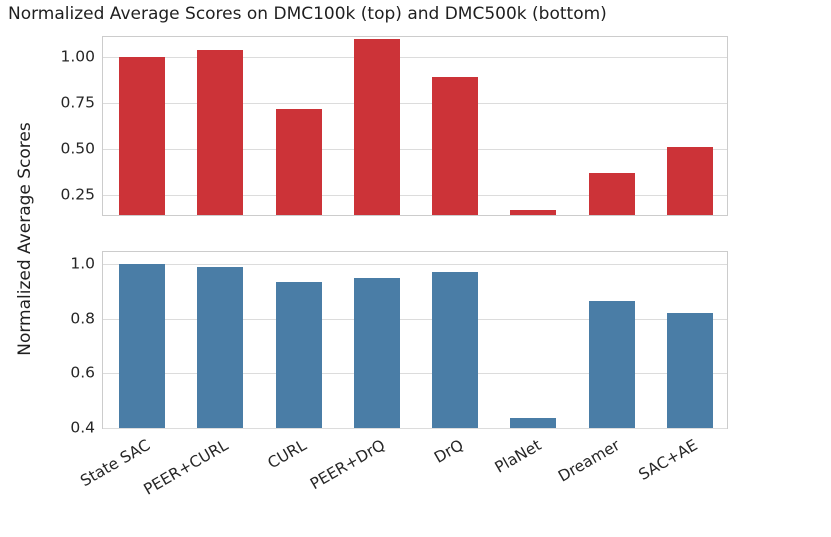 Image resolution: width=831 pixels, height=537 pixels. Describe the element at coordinates (415, 374) in the screenshot. I see `gridline-0.6` at that location.